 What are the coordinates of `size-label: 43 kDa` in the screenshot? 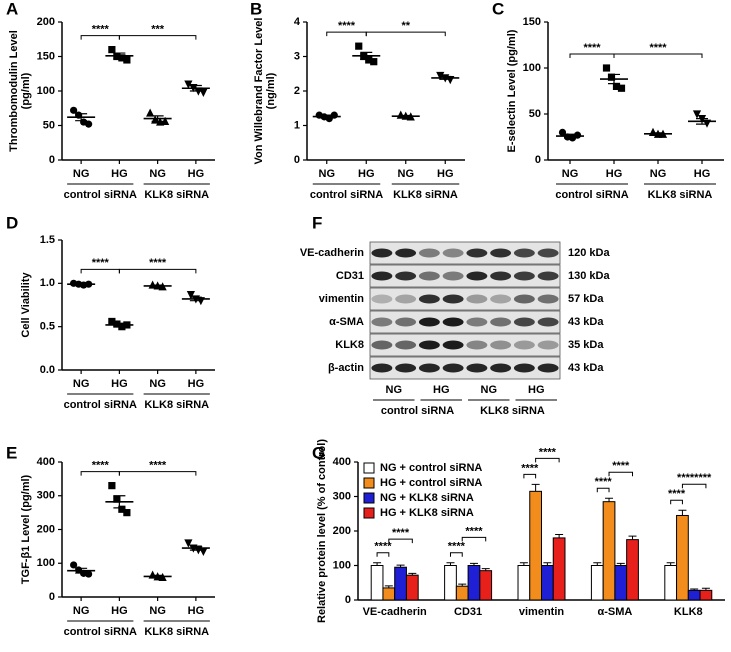 It's located at (586, 322).